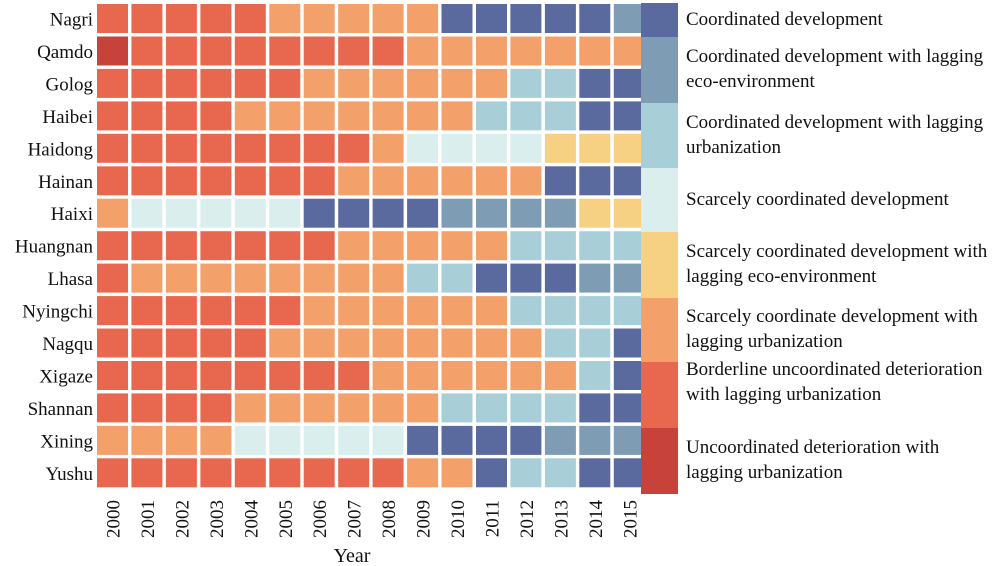 The image size is (1000, 566). What do you see at coordinates (251, 519) in the screenshot?
I see `year-label: 2004` at bounding box center [251, 519].